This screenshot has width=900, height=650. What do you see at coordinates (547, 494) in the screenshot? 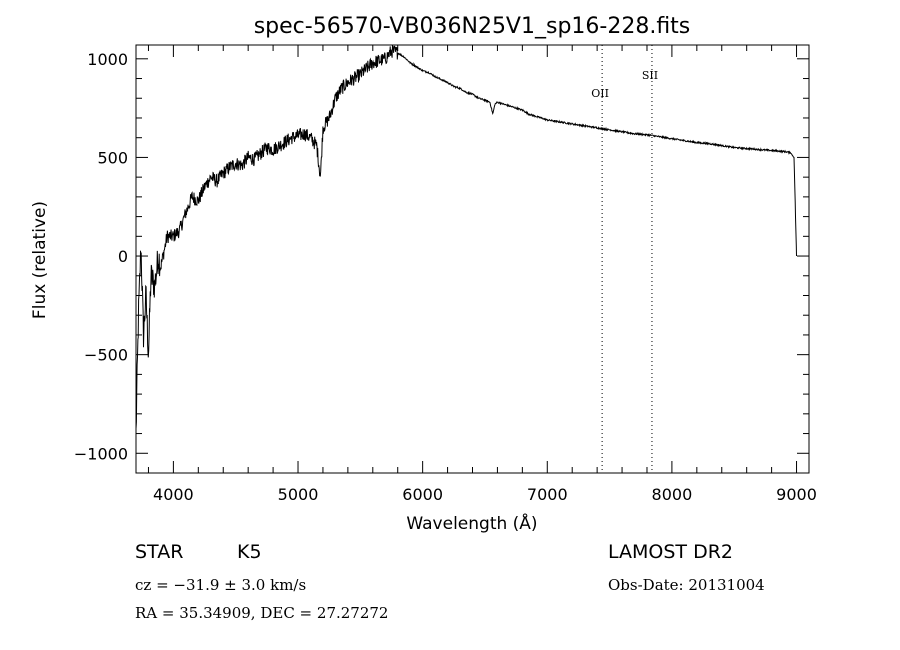
I see `x-tick-label: 7000` at bounding box center [547, 494].